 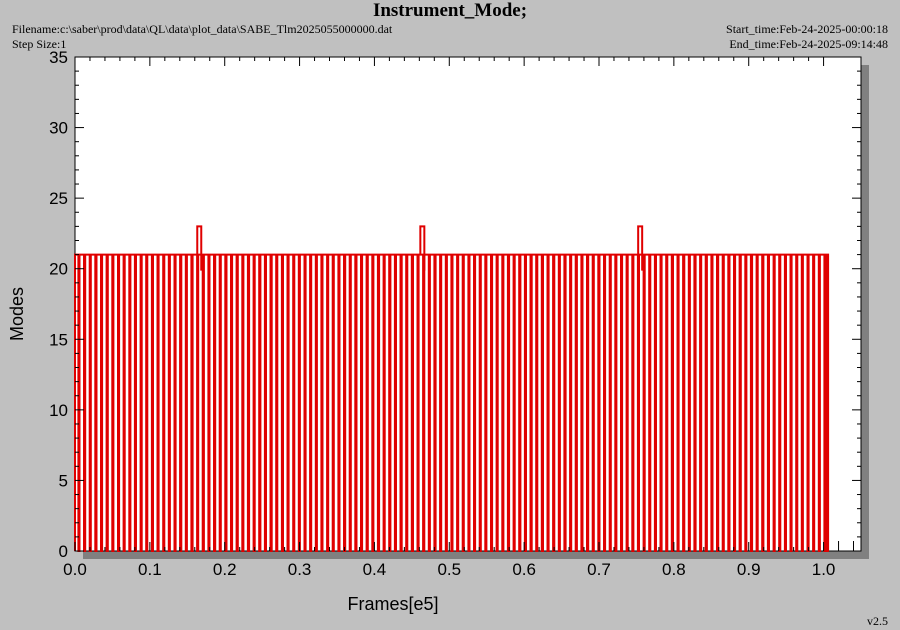 I want to click on x-tick-label-6: 0.6, so click(x=524, y=569).